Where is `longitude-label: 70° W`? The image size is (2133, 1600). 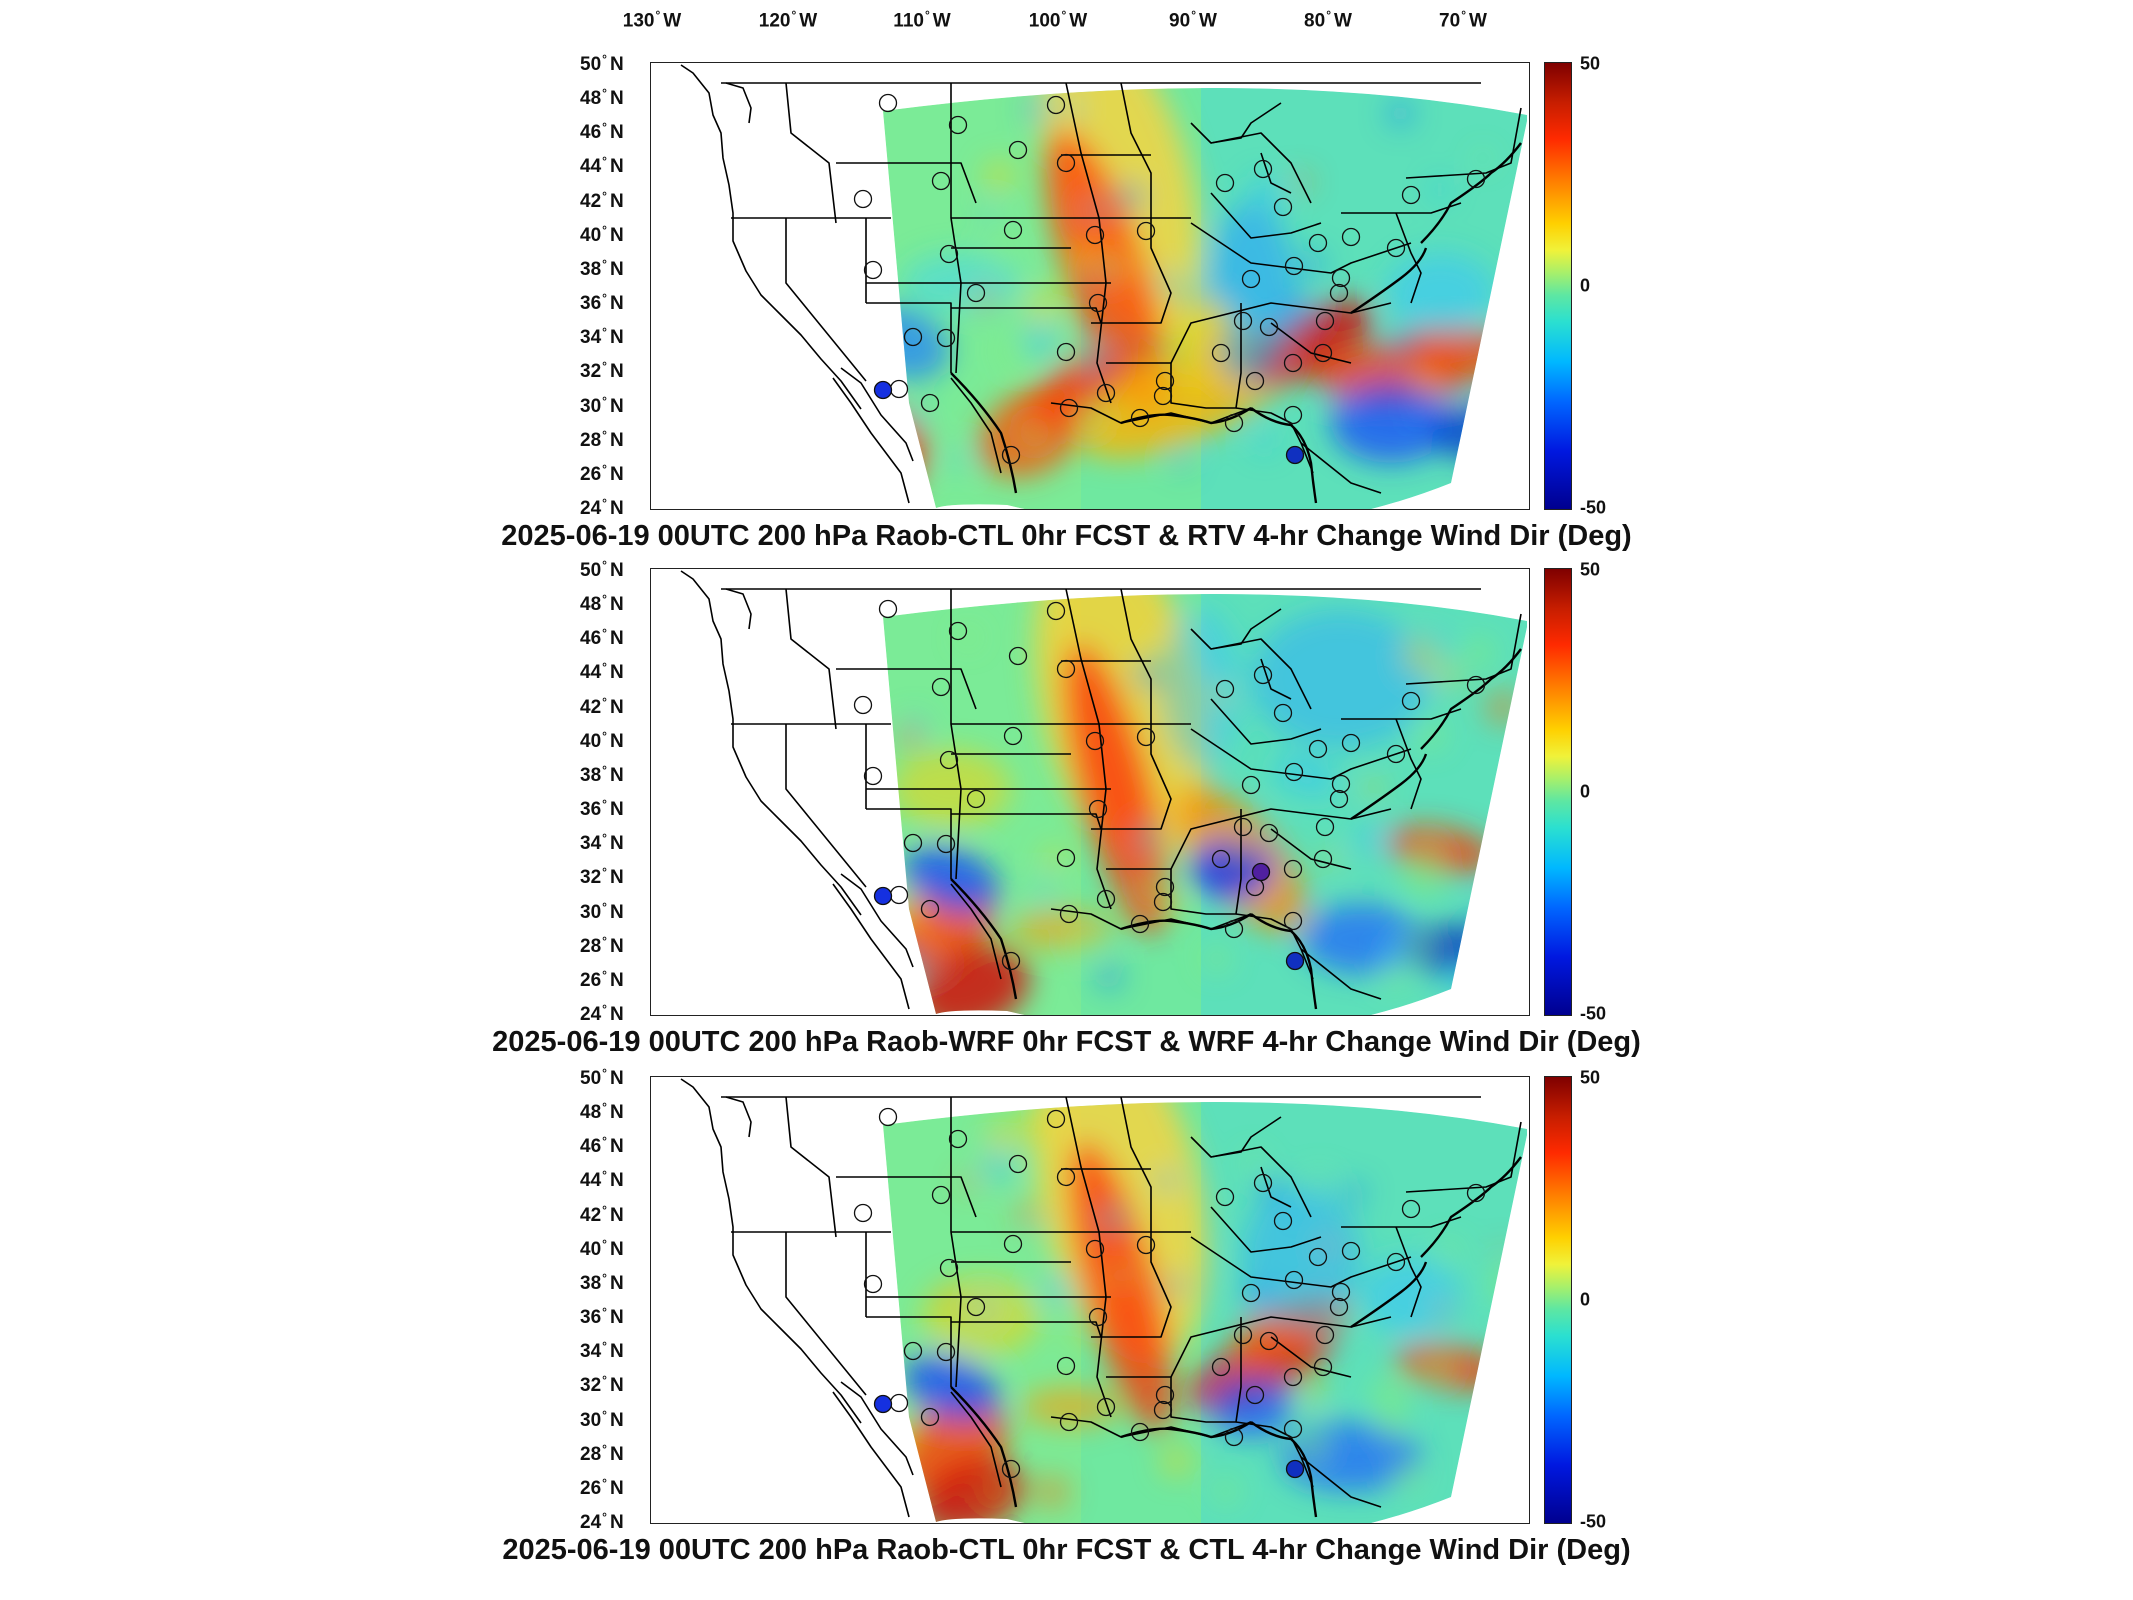
longitude-label: 70° W is located at coordinates (1463, 20).